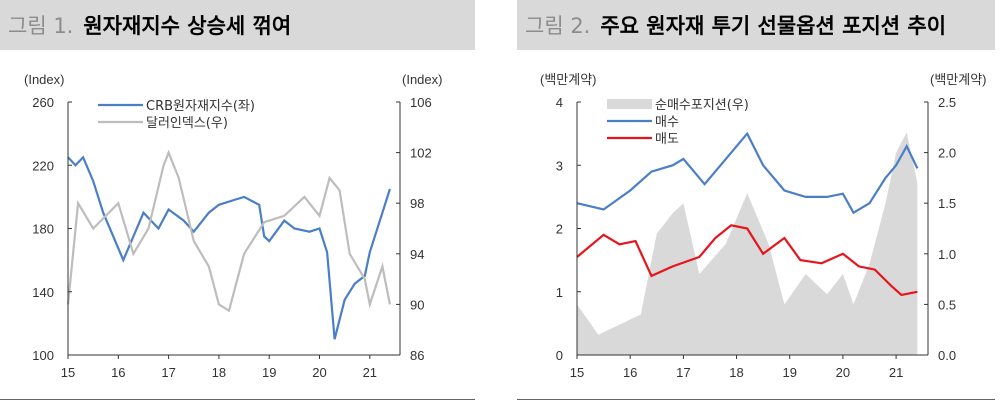 The image size is (1000, 402). I want to click on figure-1-header: 그림 1. 원자재지수 상승세 꺾여, so click(237, 25).